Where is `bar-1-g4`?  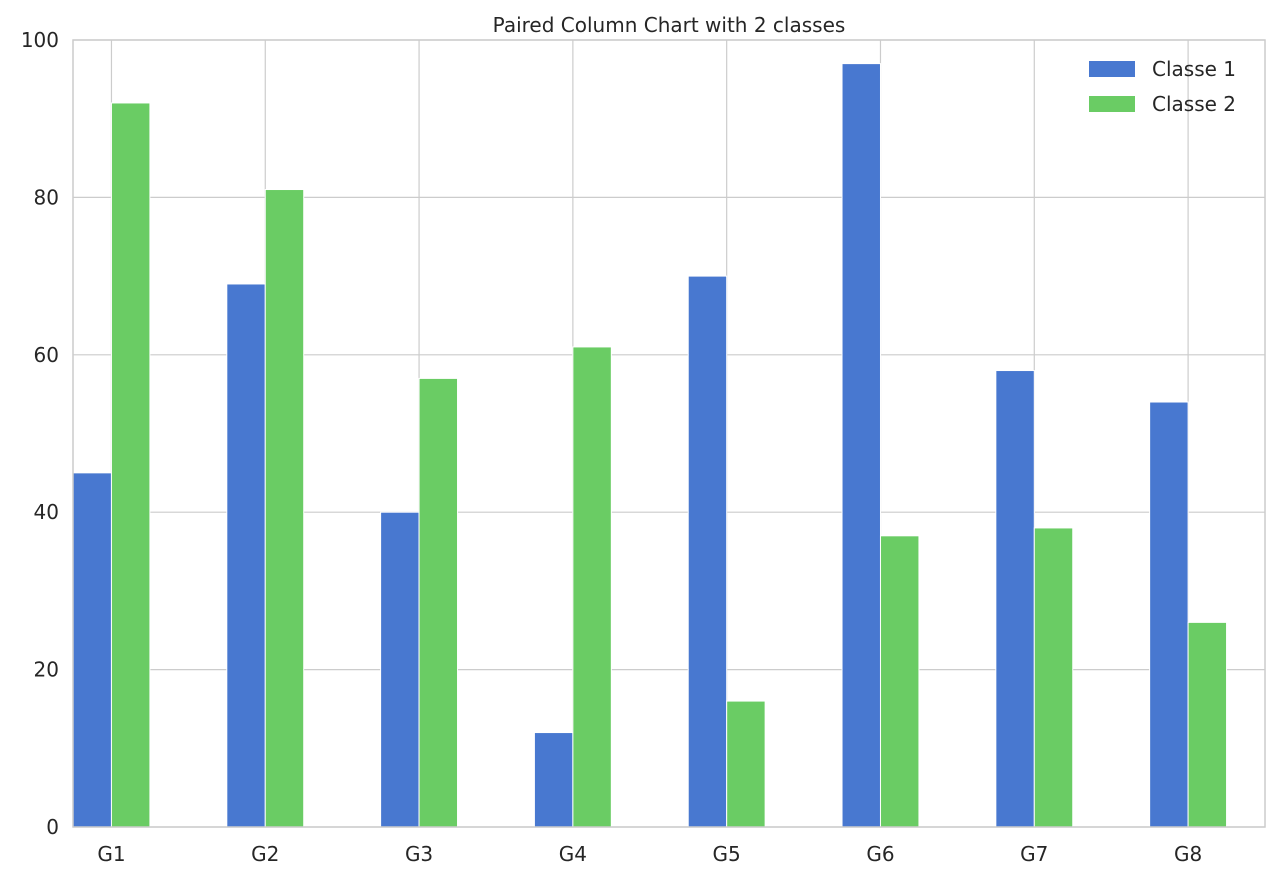
bar-1-g4 is located at coordinates (553, 780).